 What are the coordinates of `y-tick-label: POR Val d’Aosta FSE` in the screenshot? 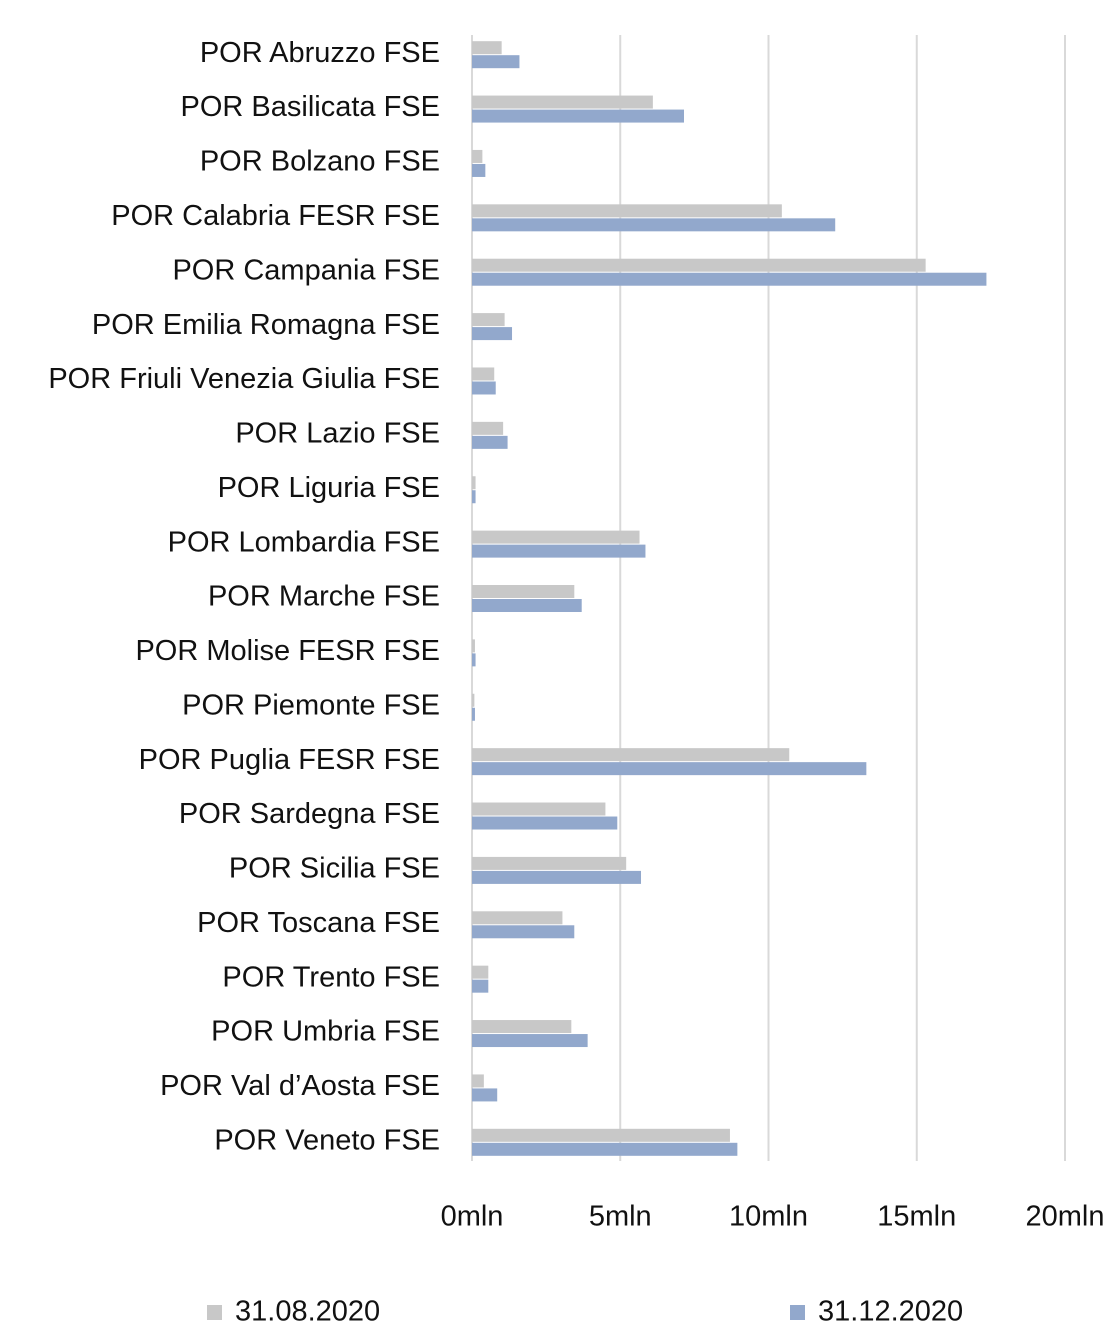 It's located at (300, 1086).